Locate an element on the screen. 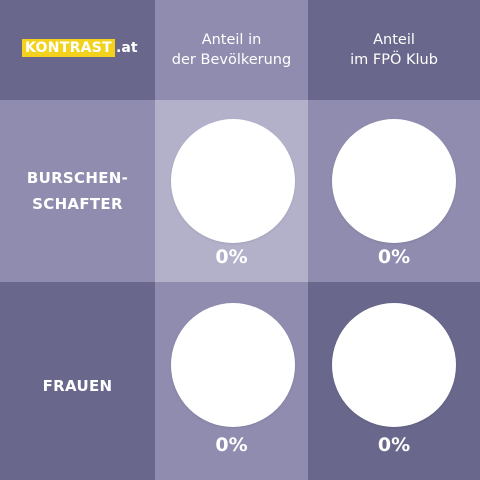  pie-cell-3: 0% is located at coordinates (231, 381).